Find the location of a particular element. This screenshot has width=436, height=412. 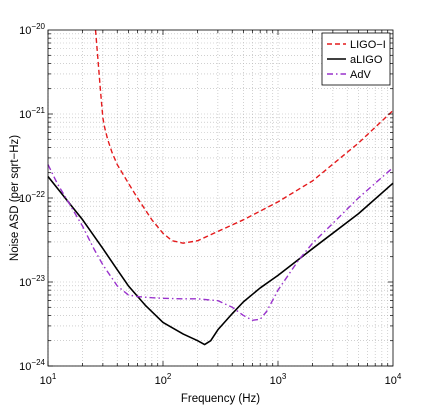

y-tick-label: 10−22 is located at coordinates (32, 197).